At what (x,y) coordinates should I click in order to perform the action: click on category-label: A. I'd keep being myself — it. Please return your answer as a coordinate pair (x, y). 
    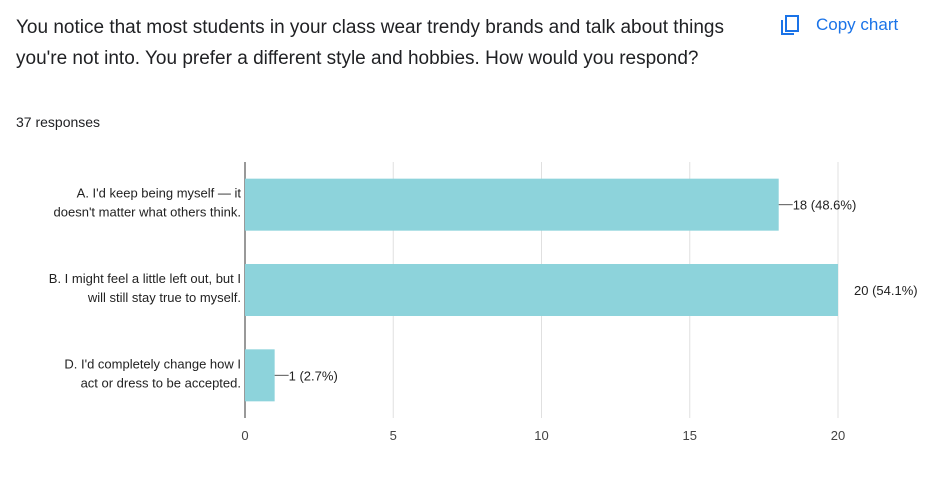
    Looking at the image, I should click on (159, 193).